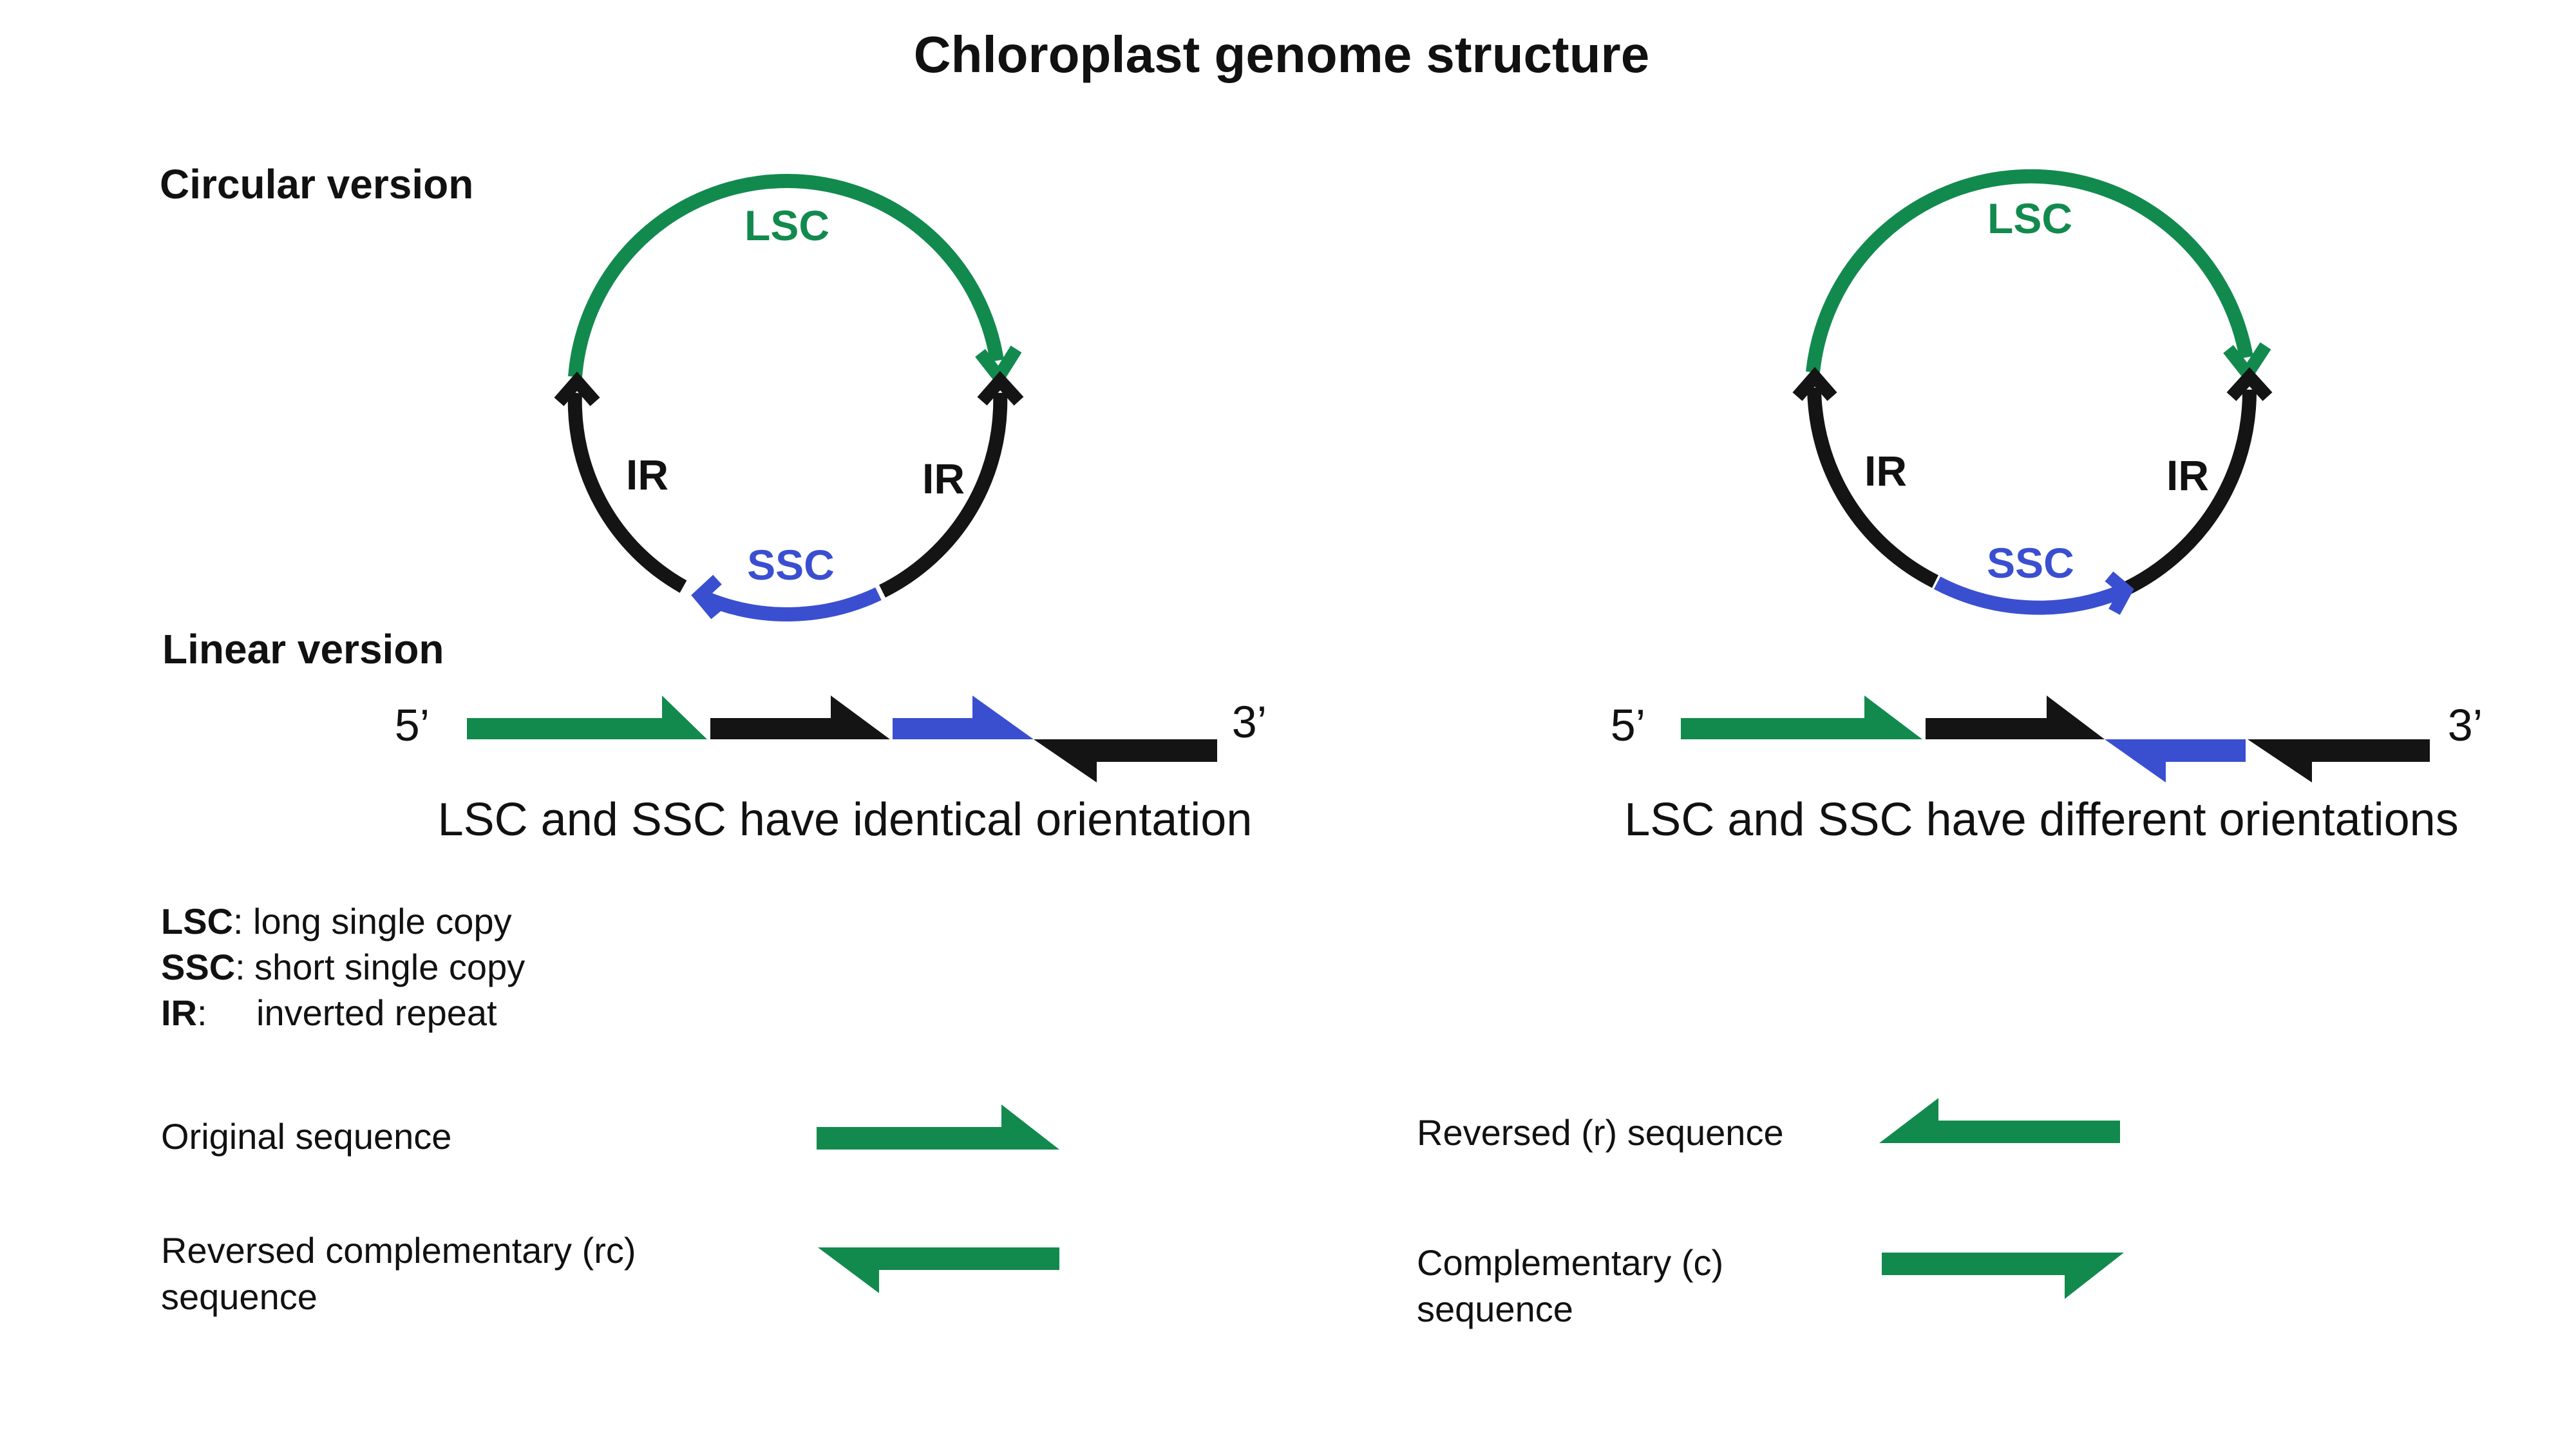 The image size is (2576, 1449). I want to click on legend-row: IR: inverted repeat, so click(329, 1012).